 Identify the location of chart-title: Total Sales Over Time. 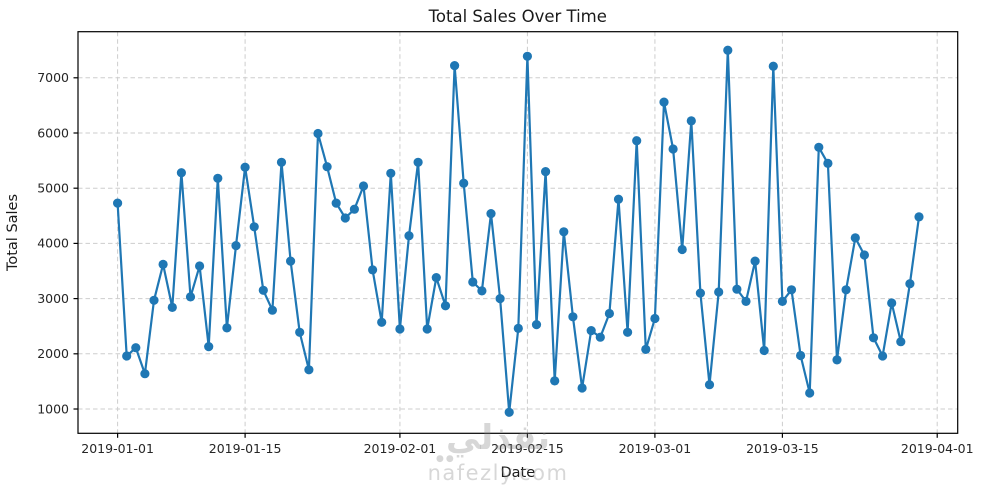
(517, 16).